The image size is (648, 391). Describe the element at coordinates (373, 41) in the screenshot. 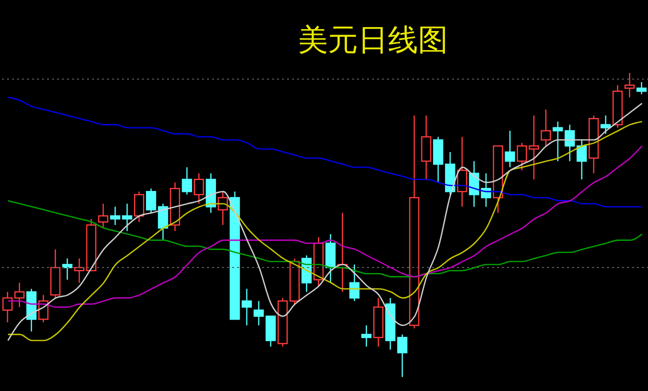

I see `chart-title: 美元日线图` at that location.